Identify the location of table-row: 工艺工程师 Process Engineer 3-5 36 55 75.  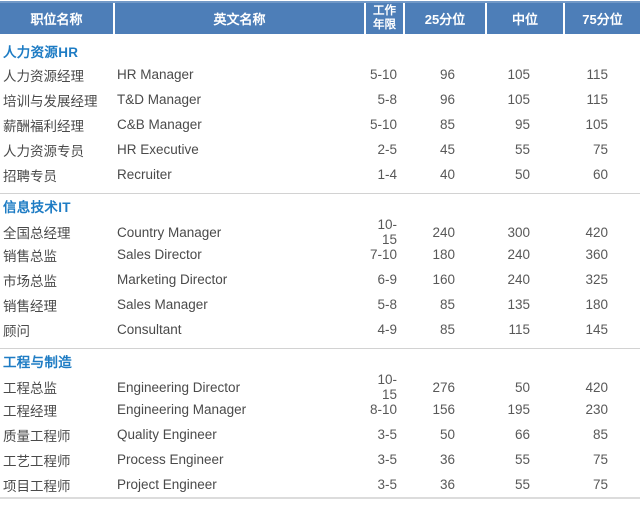
(320, 459).